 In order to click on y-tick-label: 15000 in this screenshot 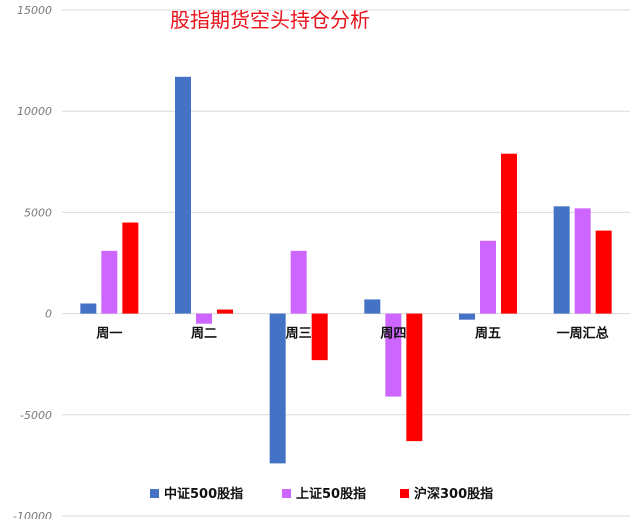, I will do `click(34, 10)`.